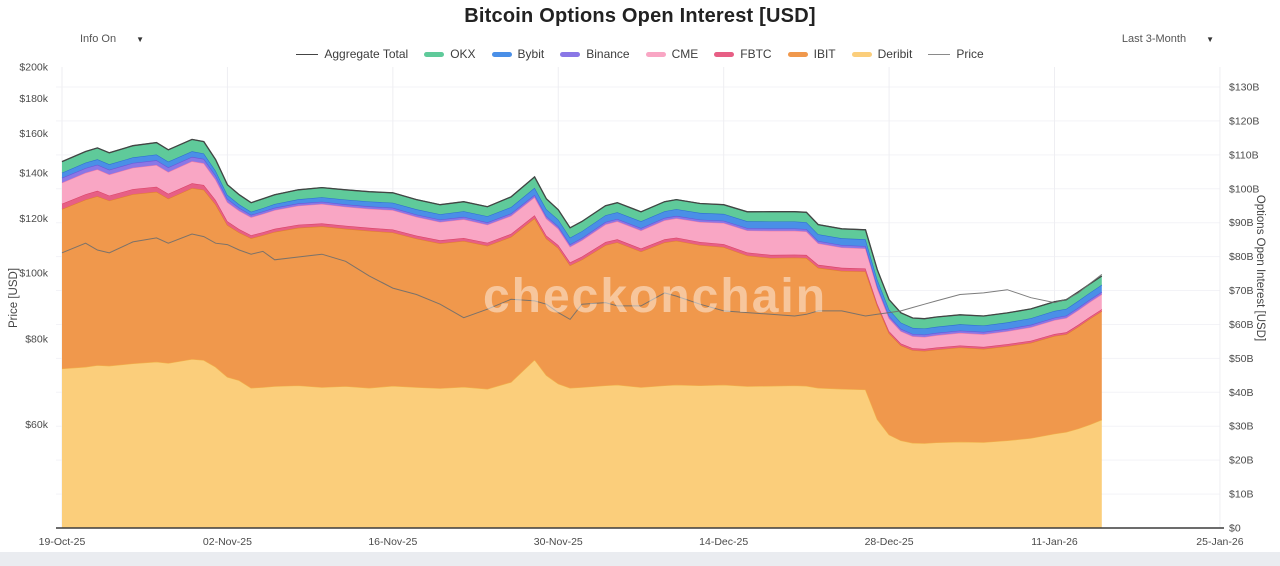 This screenshot has width=1280, height=566. What do you see at coordinates (685, 54) in the screenshot?
I see `legend-label: CME` at bounding box center [685, 54].